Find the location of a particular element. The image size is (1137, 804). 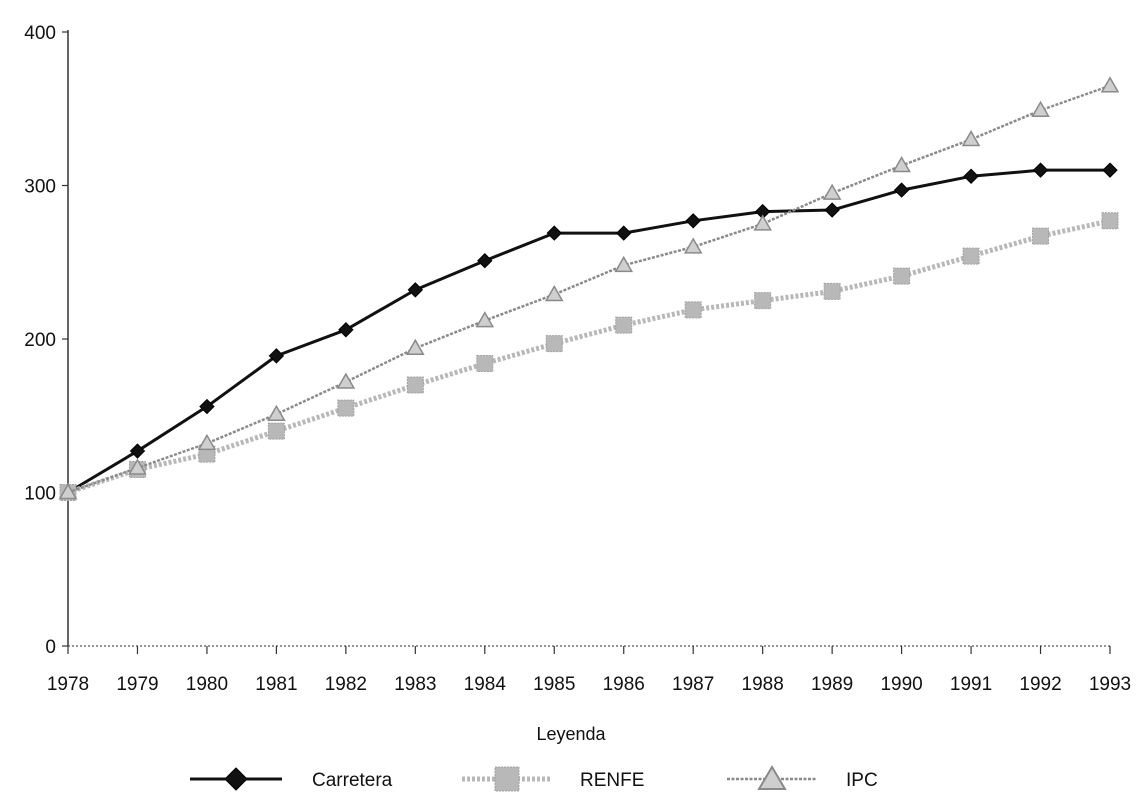

x-tick-label: 1991 is located at coordinates (971, 684).